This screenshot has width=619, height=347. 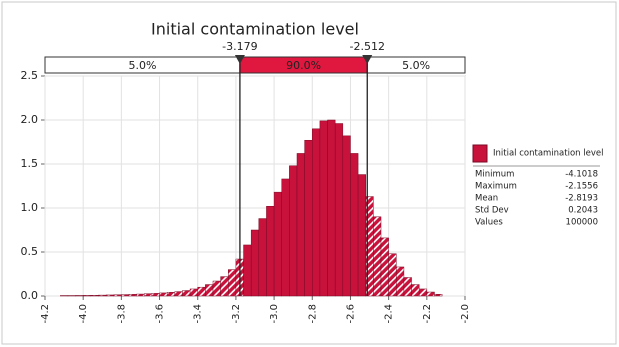 I want to click on stat-value: -4.1018, so click(x=581, y=175).